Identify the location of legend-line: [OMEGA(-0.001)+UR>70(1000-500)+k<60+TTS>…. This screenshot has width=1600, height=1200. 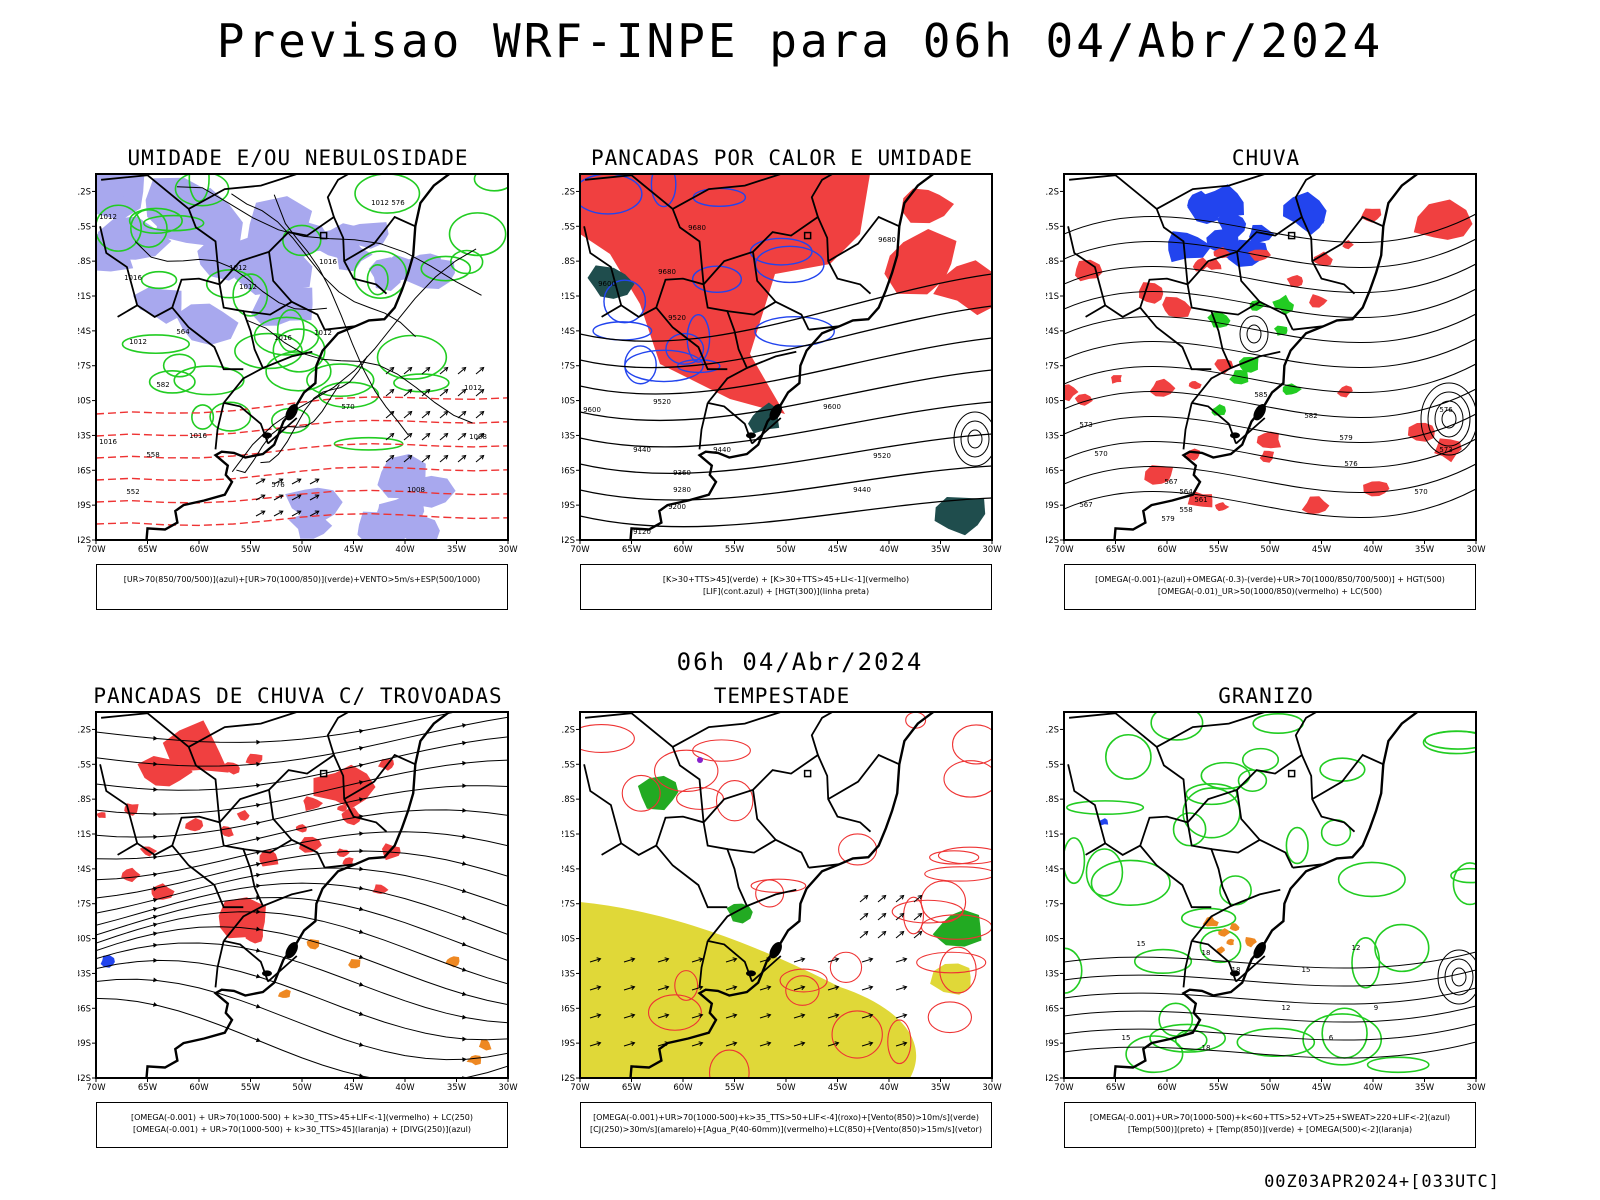
(1270, 1117).